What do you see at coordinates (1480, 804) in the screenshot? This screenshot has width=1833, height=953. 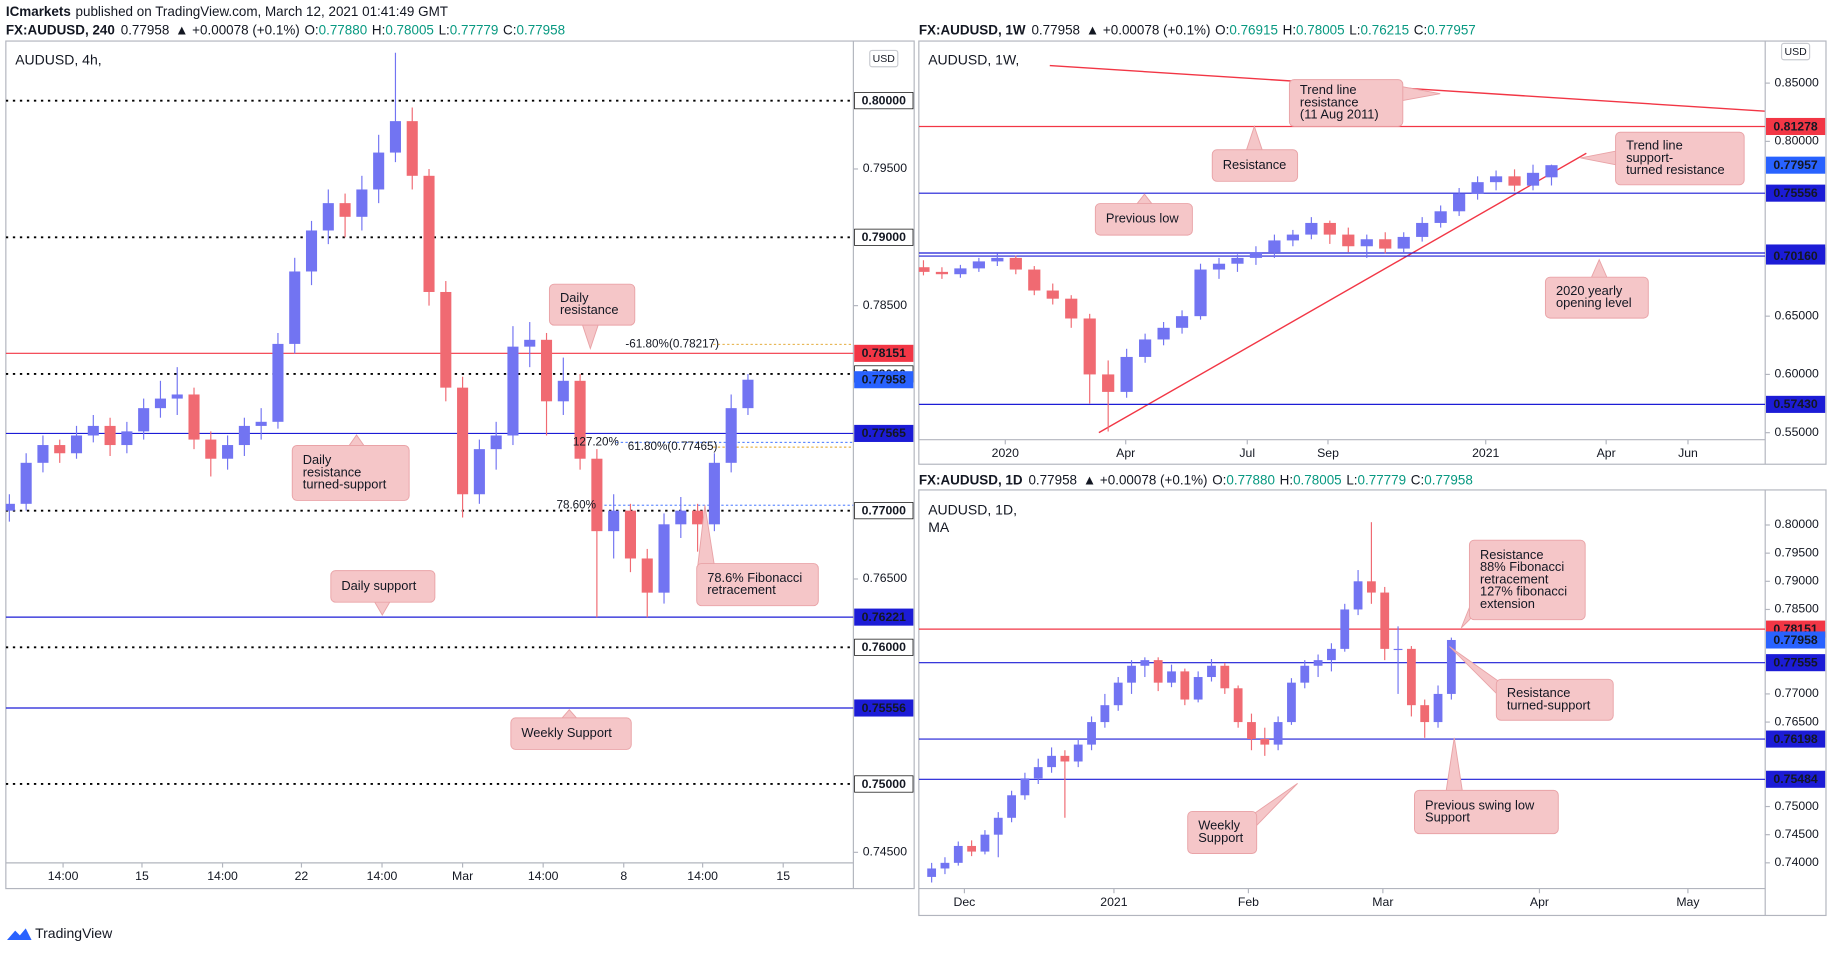 I see `callout-text: Previous swing low` at bounding box center [1480, 804].